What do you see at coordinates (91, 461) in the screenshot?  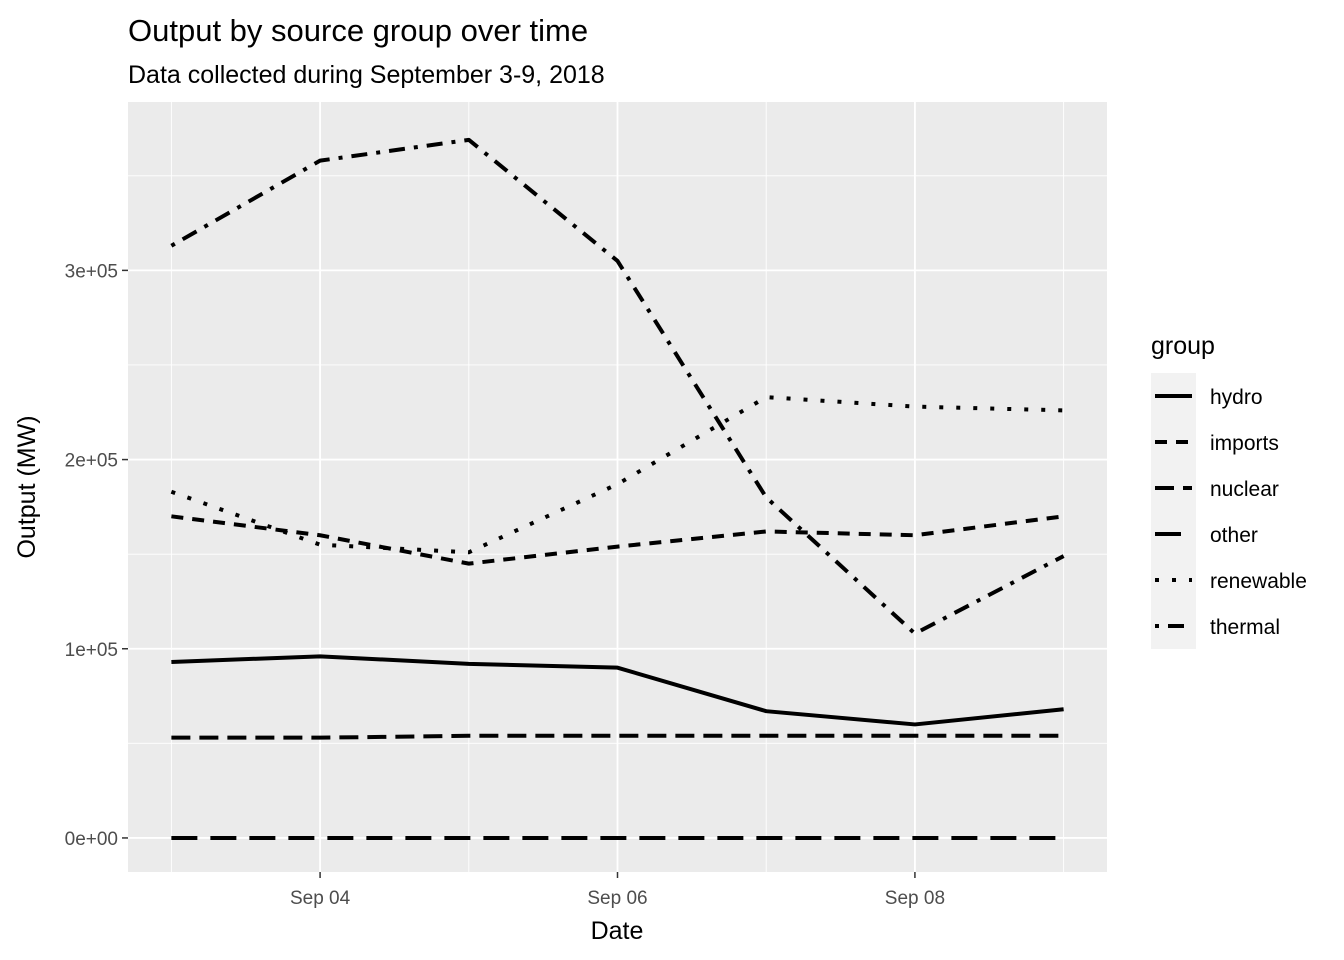 I see `y-tick-label: 2e+05` at bounding box center [91, 461].